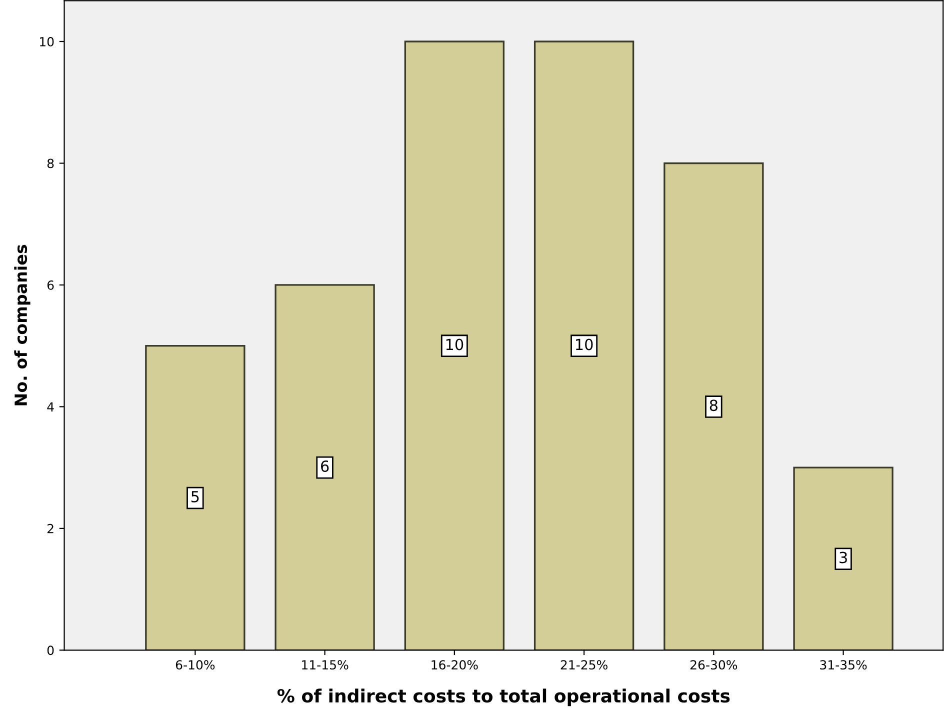 This screenshot has height=720, width=945. I want to click on x-tick-label: 31-35%, so click(843, 665).